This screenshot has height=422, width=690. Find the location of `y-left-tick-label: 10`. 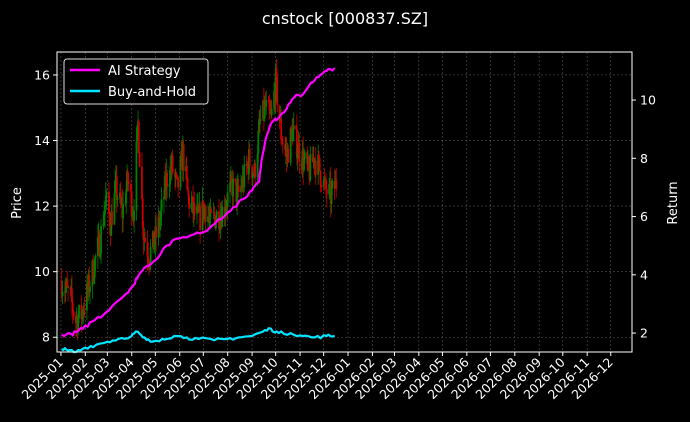

y-left-tick-label: 10 is located at coordinates (42, 271).